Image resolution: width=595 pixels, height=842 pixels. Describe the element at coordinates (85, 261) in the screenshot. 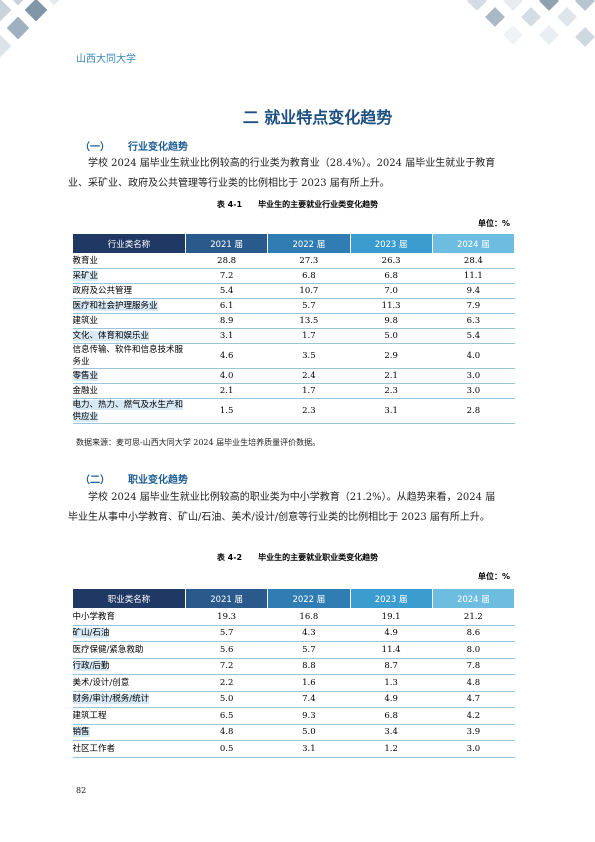

I see `cell-text: 教育业` at that location.